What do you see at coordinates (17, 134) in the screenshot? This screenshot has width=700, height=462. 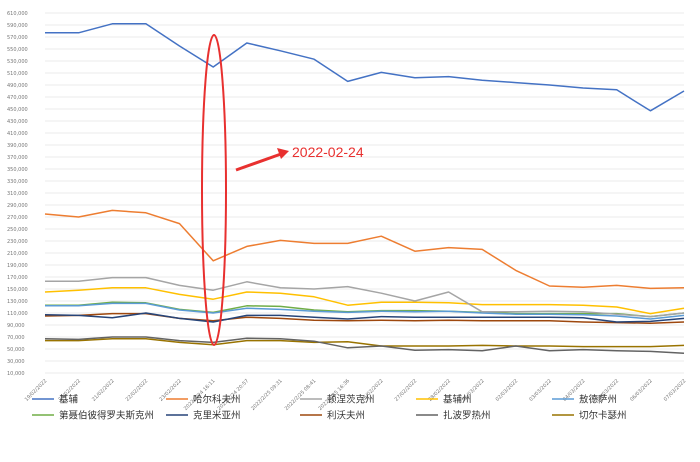 I see `y-tick-label: 410,000` at bounding box center [17, 134].